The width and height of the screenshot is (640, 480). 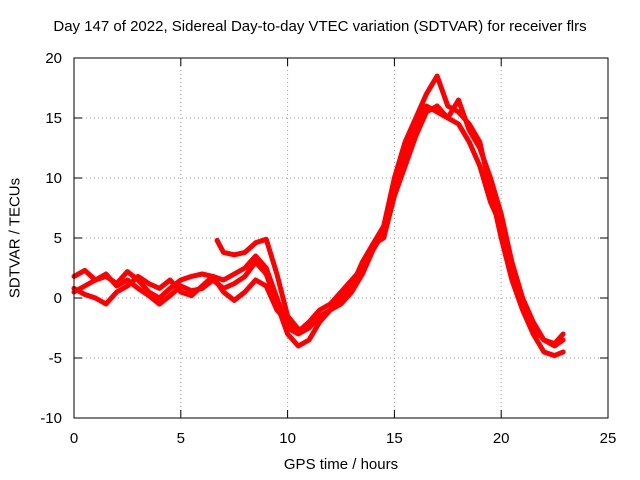 What do you see at coordinates (53, 118) in the screenshot?
I see `y-tick-label: 15` at bounding box center [53, 118].